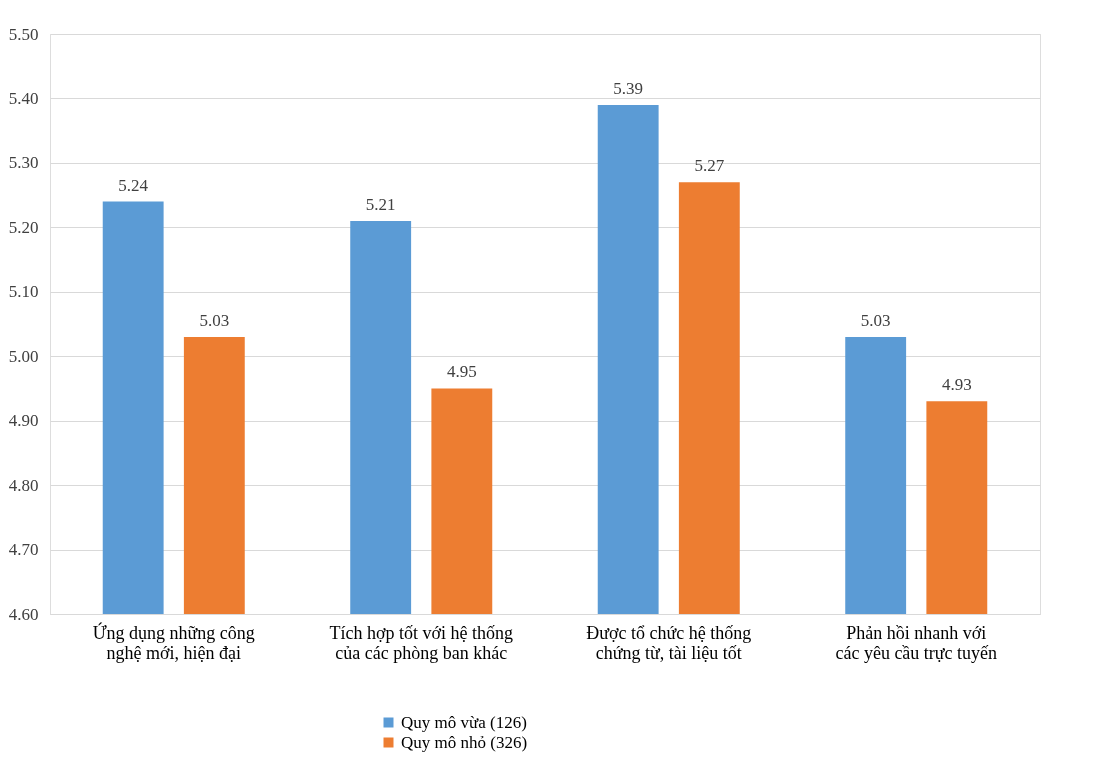 Image resolution: width=1102 pixels, height=763 pixels. Describe the element at coordinates (23, 98) in the screenshot. I see `y-tick-label: 5.40` at that location.